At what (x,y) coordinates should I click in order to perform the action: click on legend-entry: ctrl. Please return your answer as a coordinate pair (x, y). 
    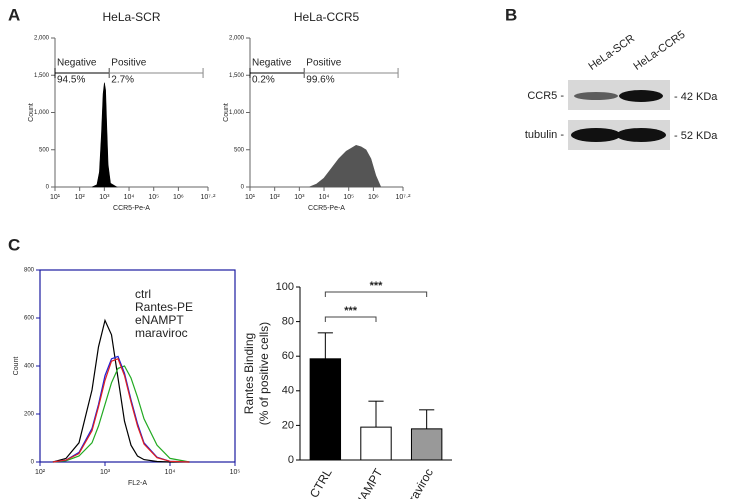
    Looking at the image, I should click on (143, 294).